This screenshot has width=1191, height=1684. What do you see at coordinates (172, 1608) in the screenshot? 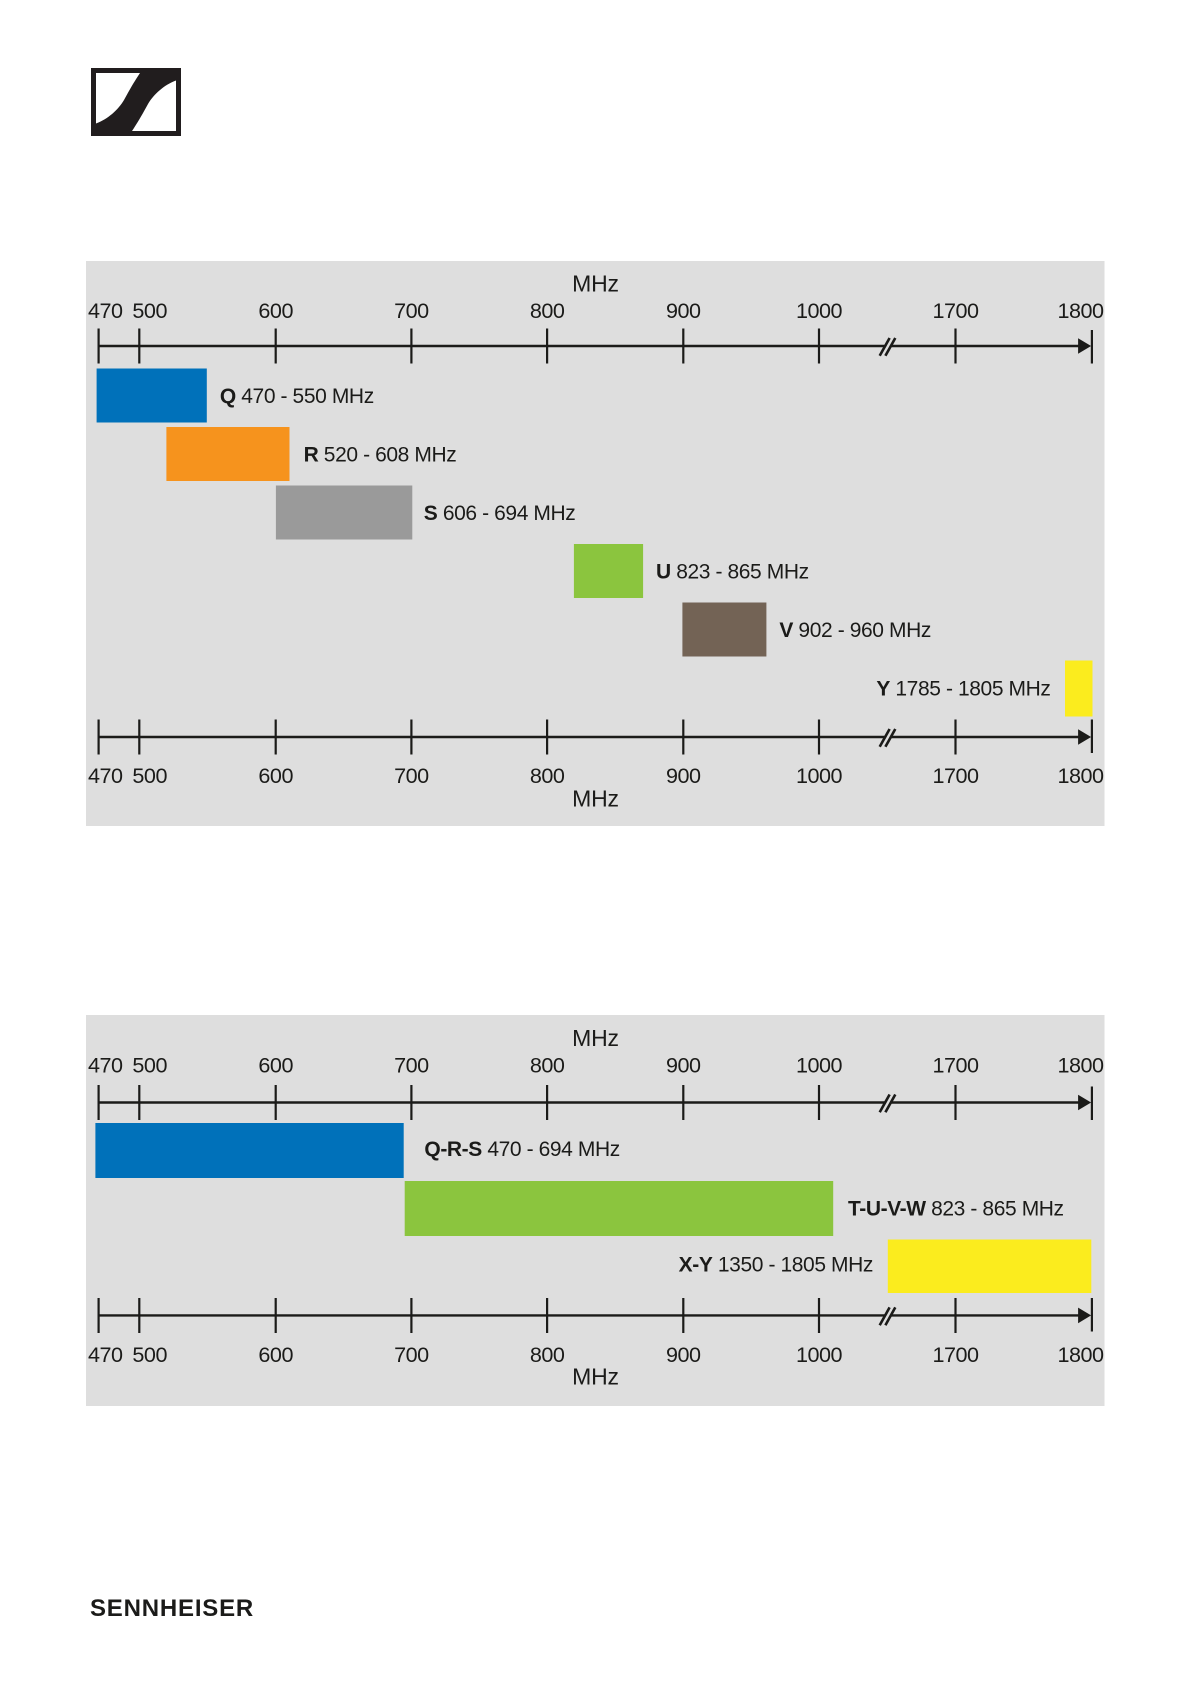
I see `svg-text: SENNHEISER` at bounding box center [172, 1608].